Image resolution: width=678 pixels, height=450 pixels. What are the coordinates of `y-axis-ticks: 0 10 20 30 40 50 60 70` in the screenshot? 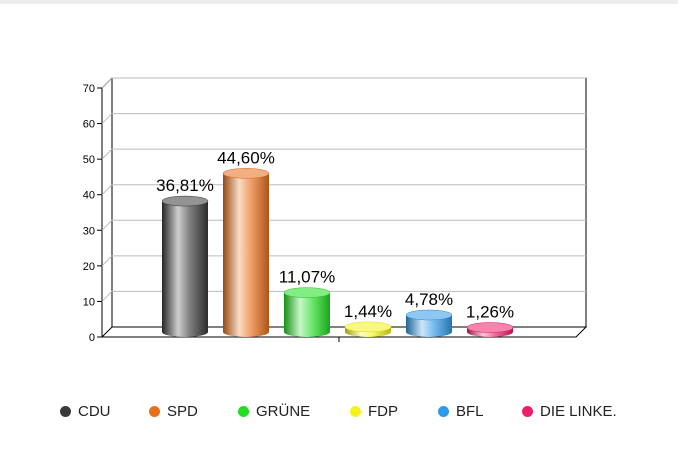 It's located at (92, 213).